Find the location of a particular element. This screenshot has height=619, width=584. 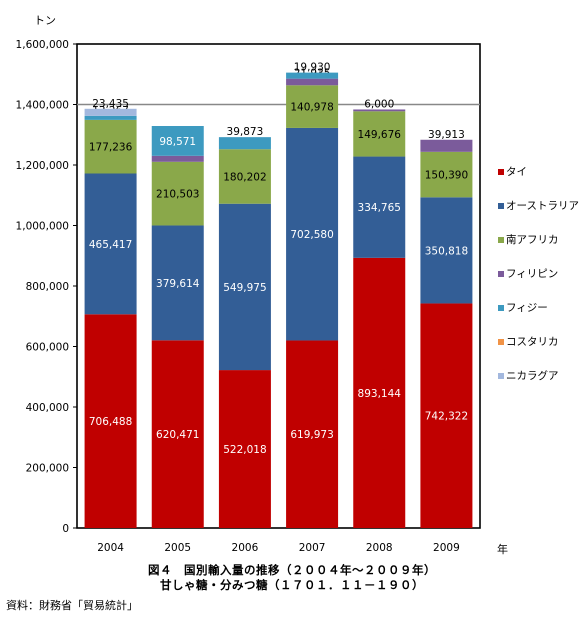

data-label: 177,236 is located at coordinates (111, 148).